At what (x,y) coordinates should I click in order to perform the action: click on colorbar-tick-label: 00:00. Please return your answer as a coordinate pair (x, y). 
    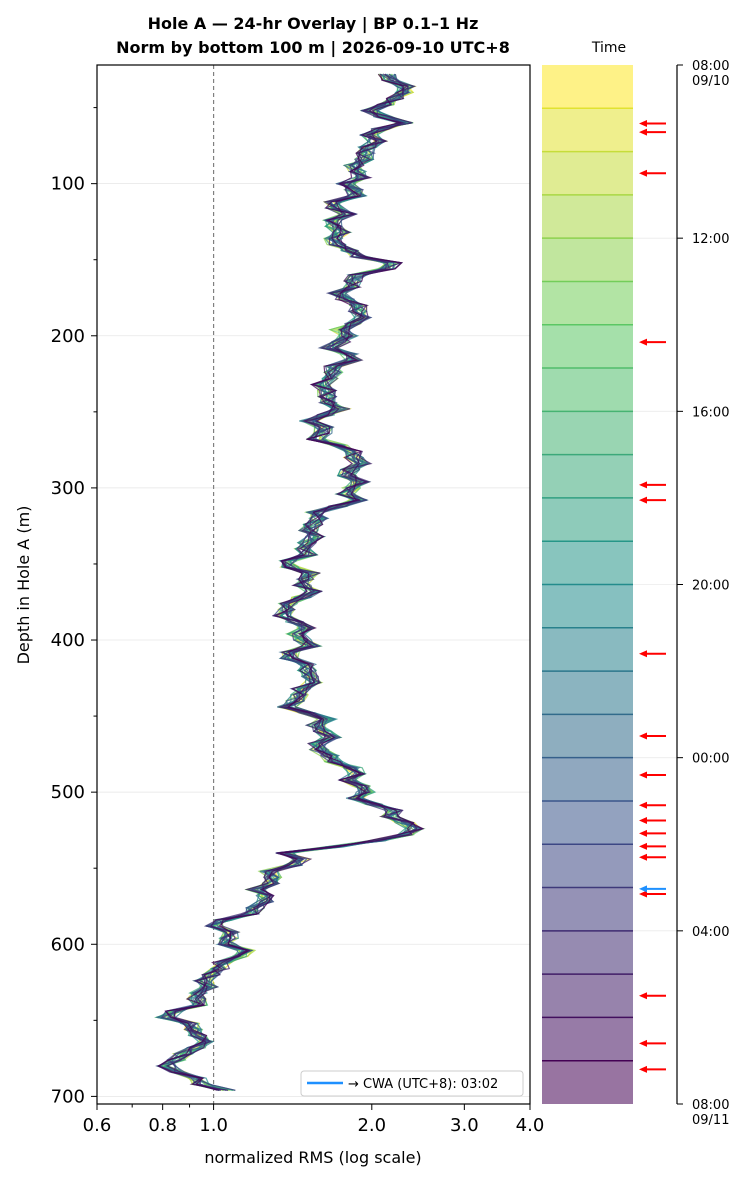
    Looking at the image, I should click on (710, 759).